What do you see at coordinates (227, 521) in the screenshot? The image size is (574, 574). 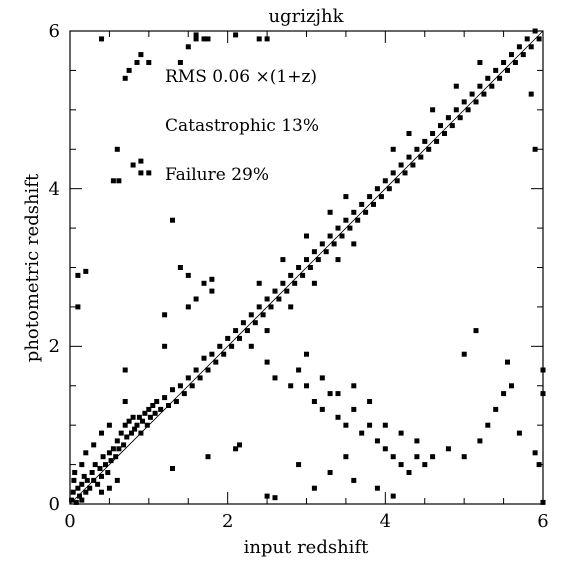 I see `x-tick-label-2: 2` at bounding box center [227, 521].